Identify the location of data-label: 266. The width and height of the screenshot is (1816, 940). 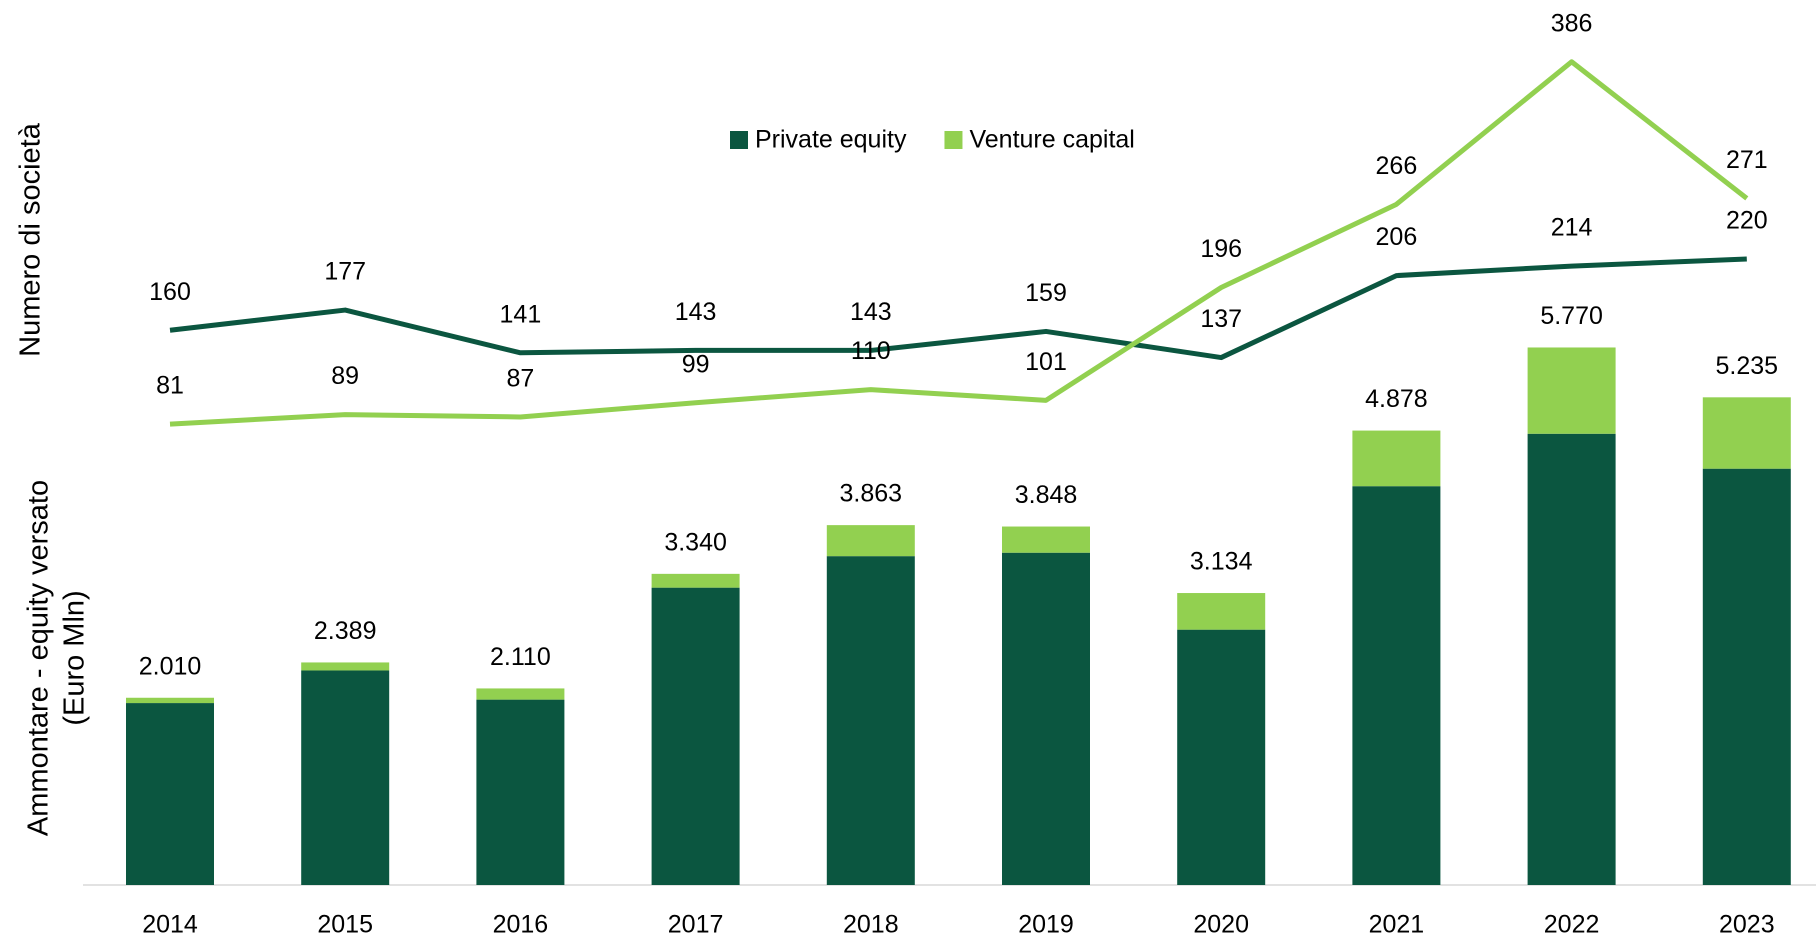
(1397, 166).